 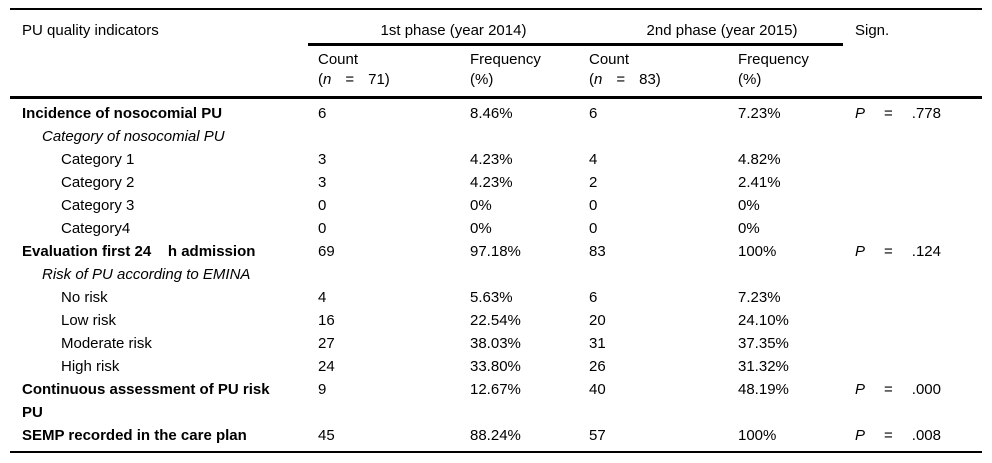 I want to click on table-row: Category of nosocomial PU, so click(x=496, y=136).